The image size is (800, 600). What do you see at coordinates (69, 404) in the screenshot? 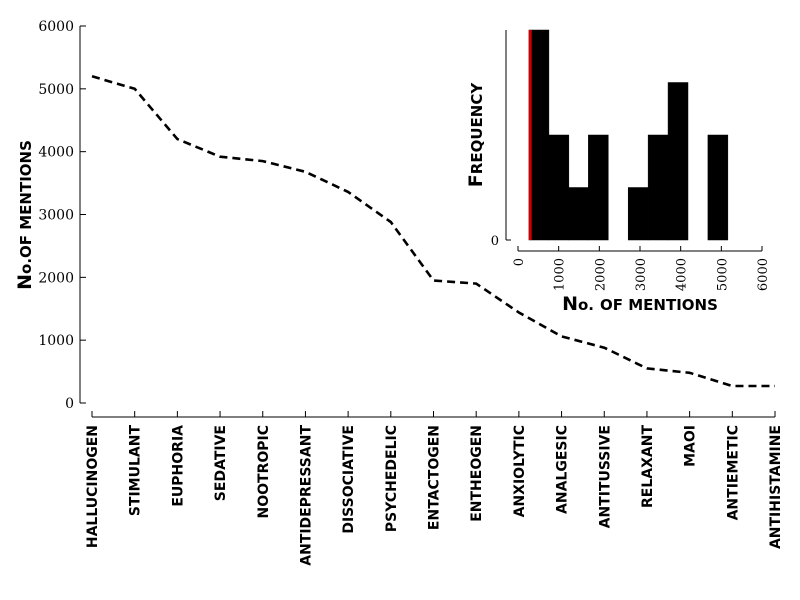
I see `y-tick-label: 0` at bounding box center [69, 404].